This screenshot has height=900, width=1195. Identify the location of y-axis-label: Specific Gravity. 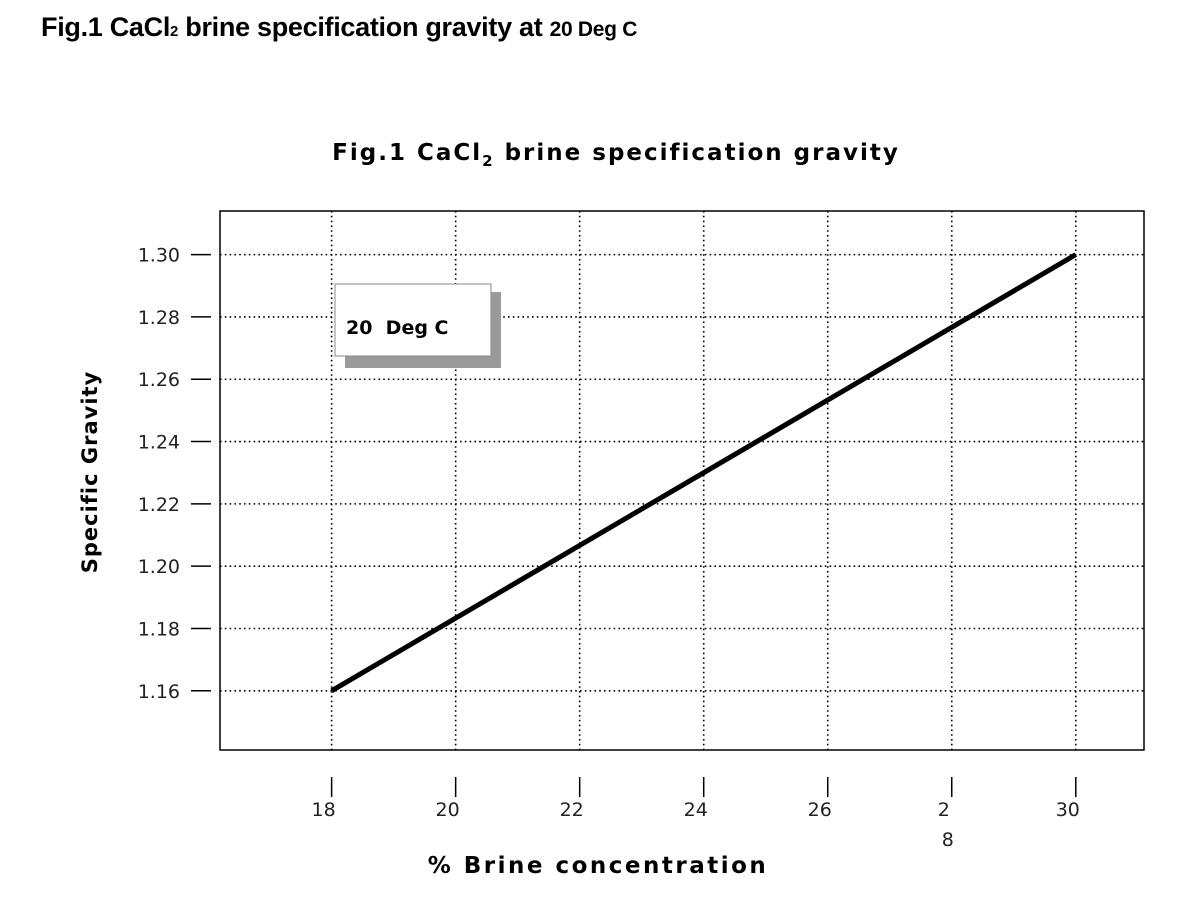
(90, 472).